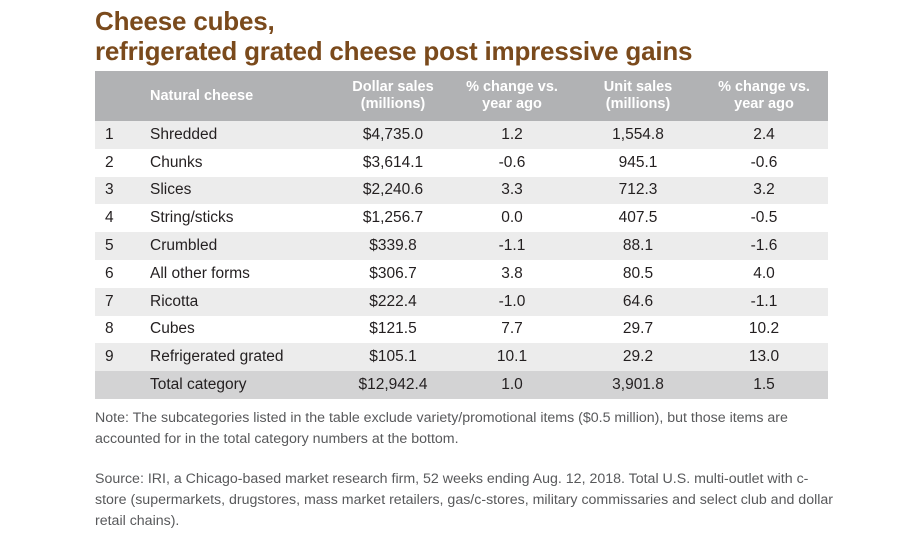 The height and width of the screenshot is (550, 900). What do you see at coordinates (393, 218) in the screenshot?
I see `row-dollar-sales: $1,256.7` at bounding box center [393, 218].